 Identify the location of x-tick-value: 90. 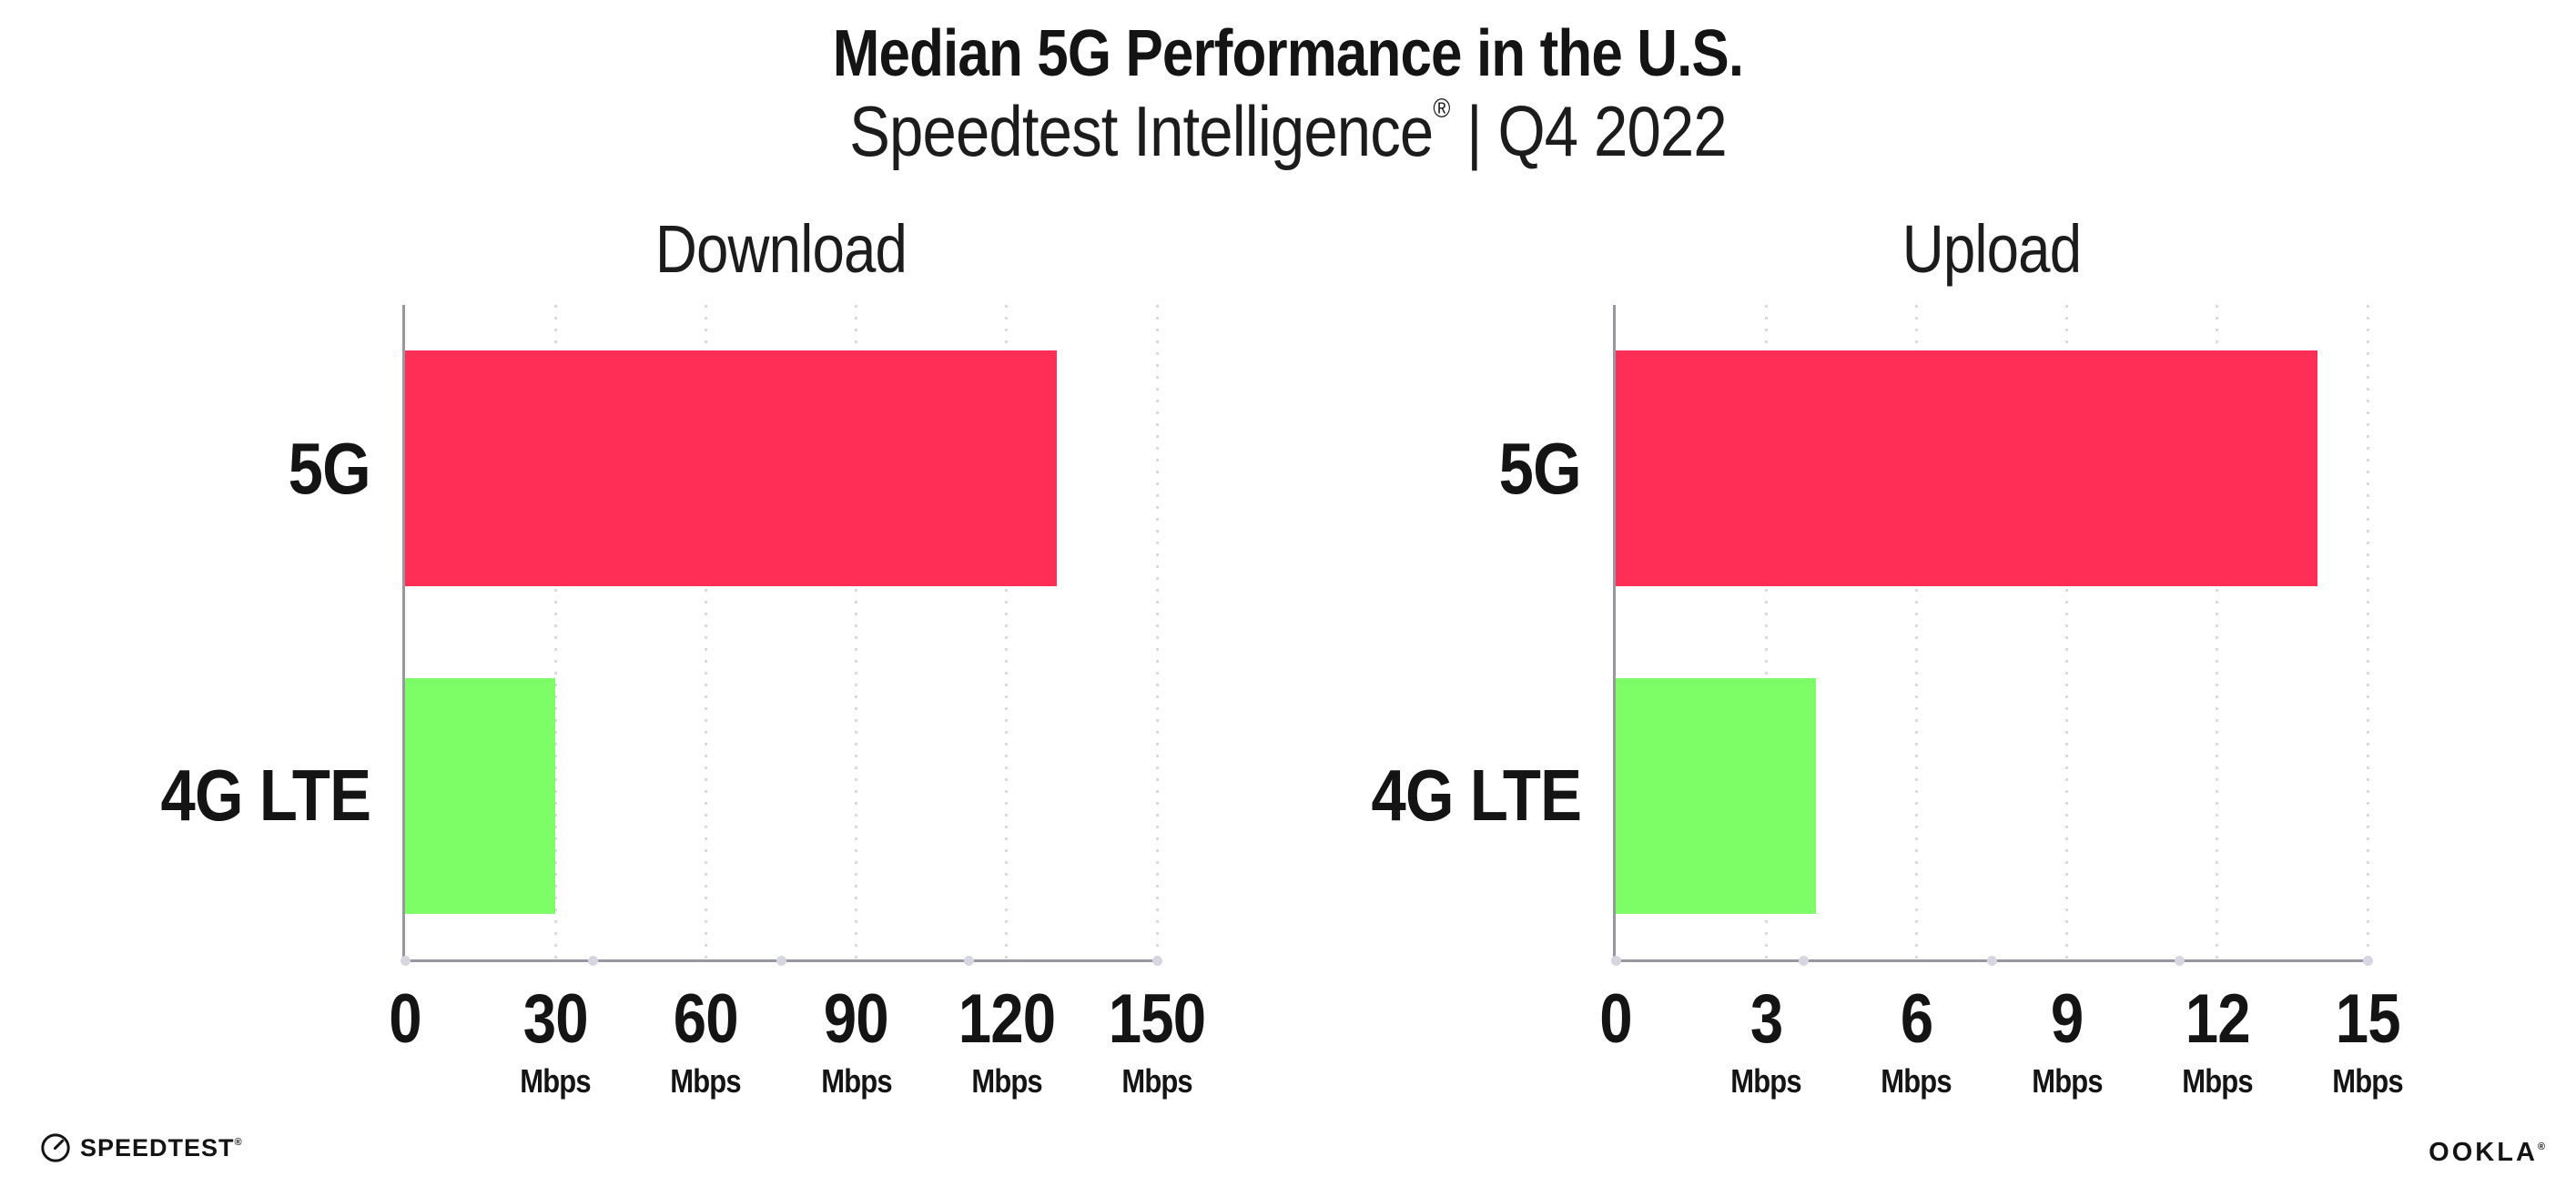
(856, 1019).